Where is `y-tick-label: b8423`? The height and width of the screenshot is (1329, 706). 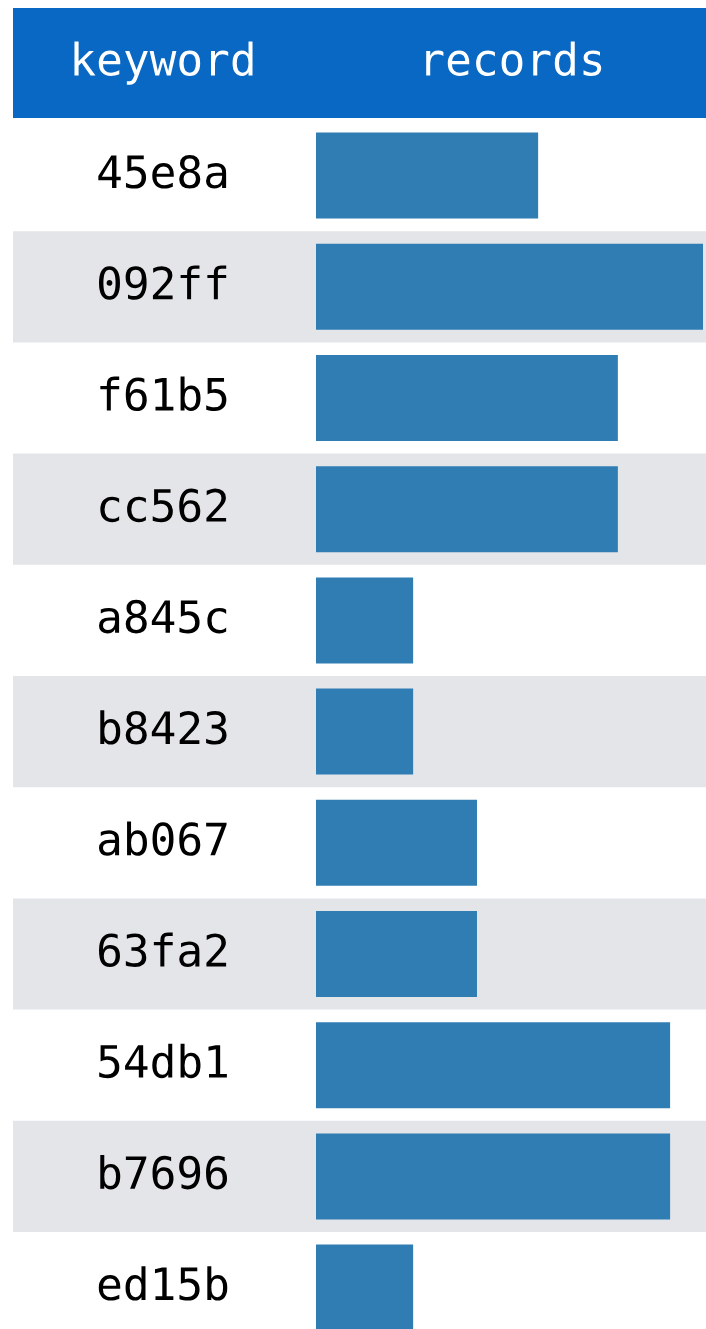
y-tick-label: b8423 is located at coordinates (163, 727).